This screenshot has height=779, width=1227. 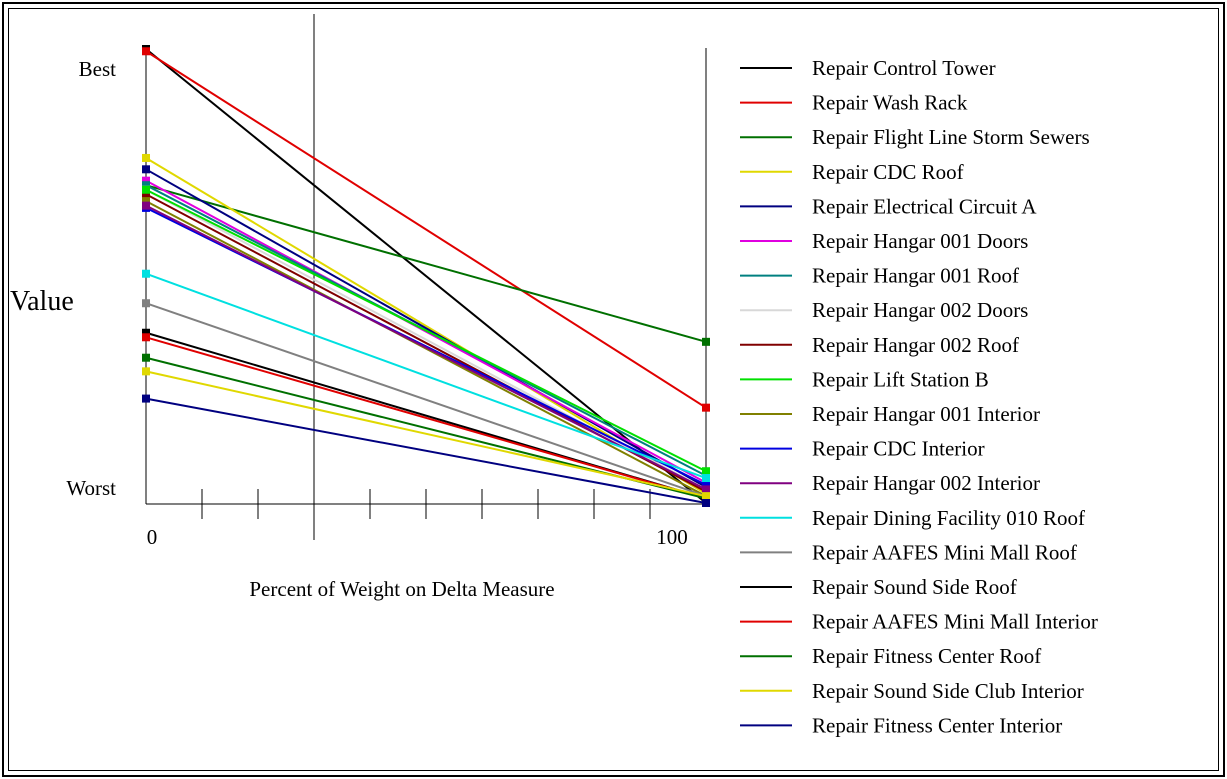 I want to click on x-tick-label-0: 0, so click(x=152, y=537).